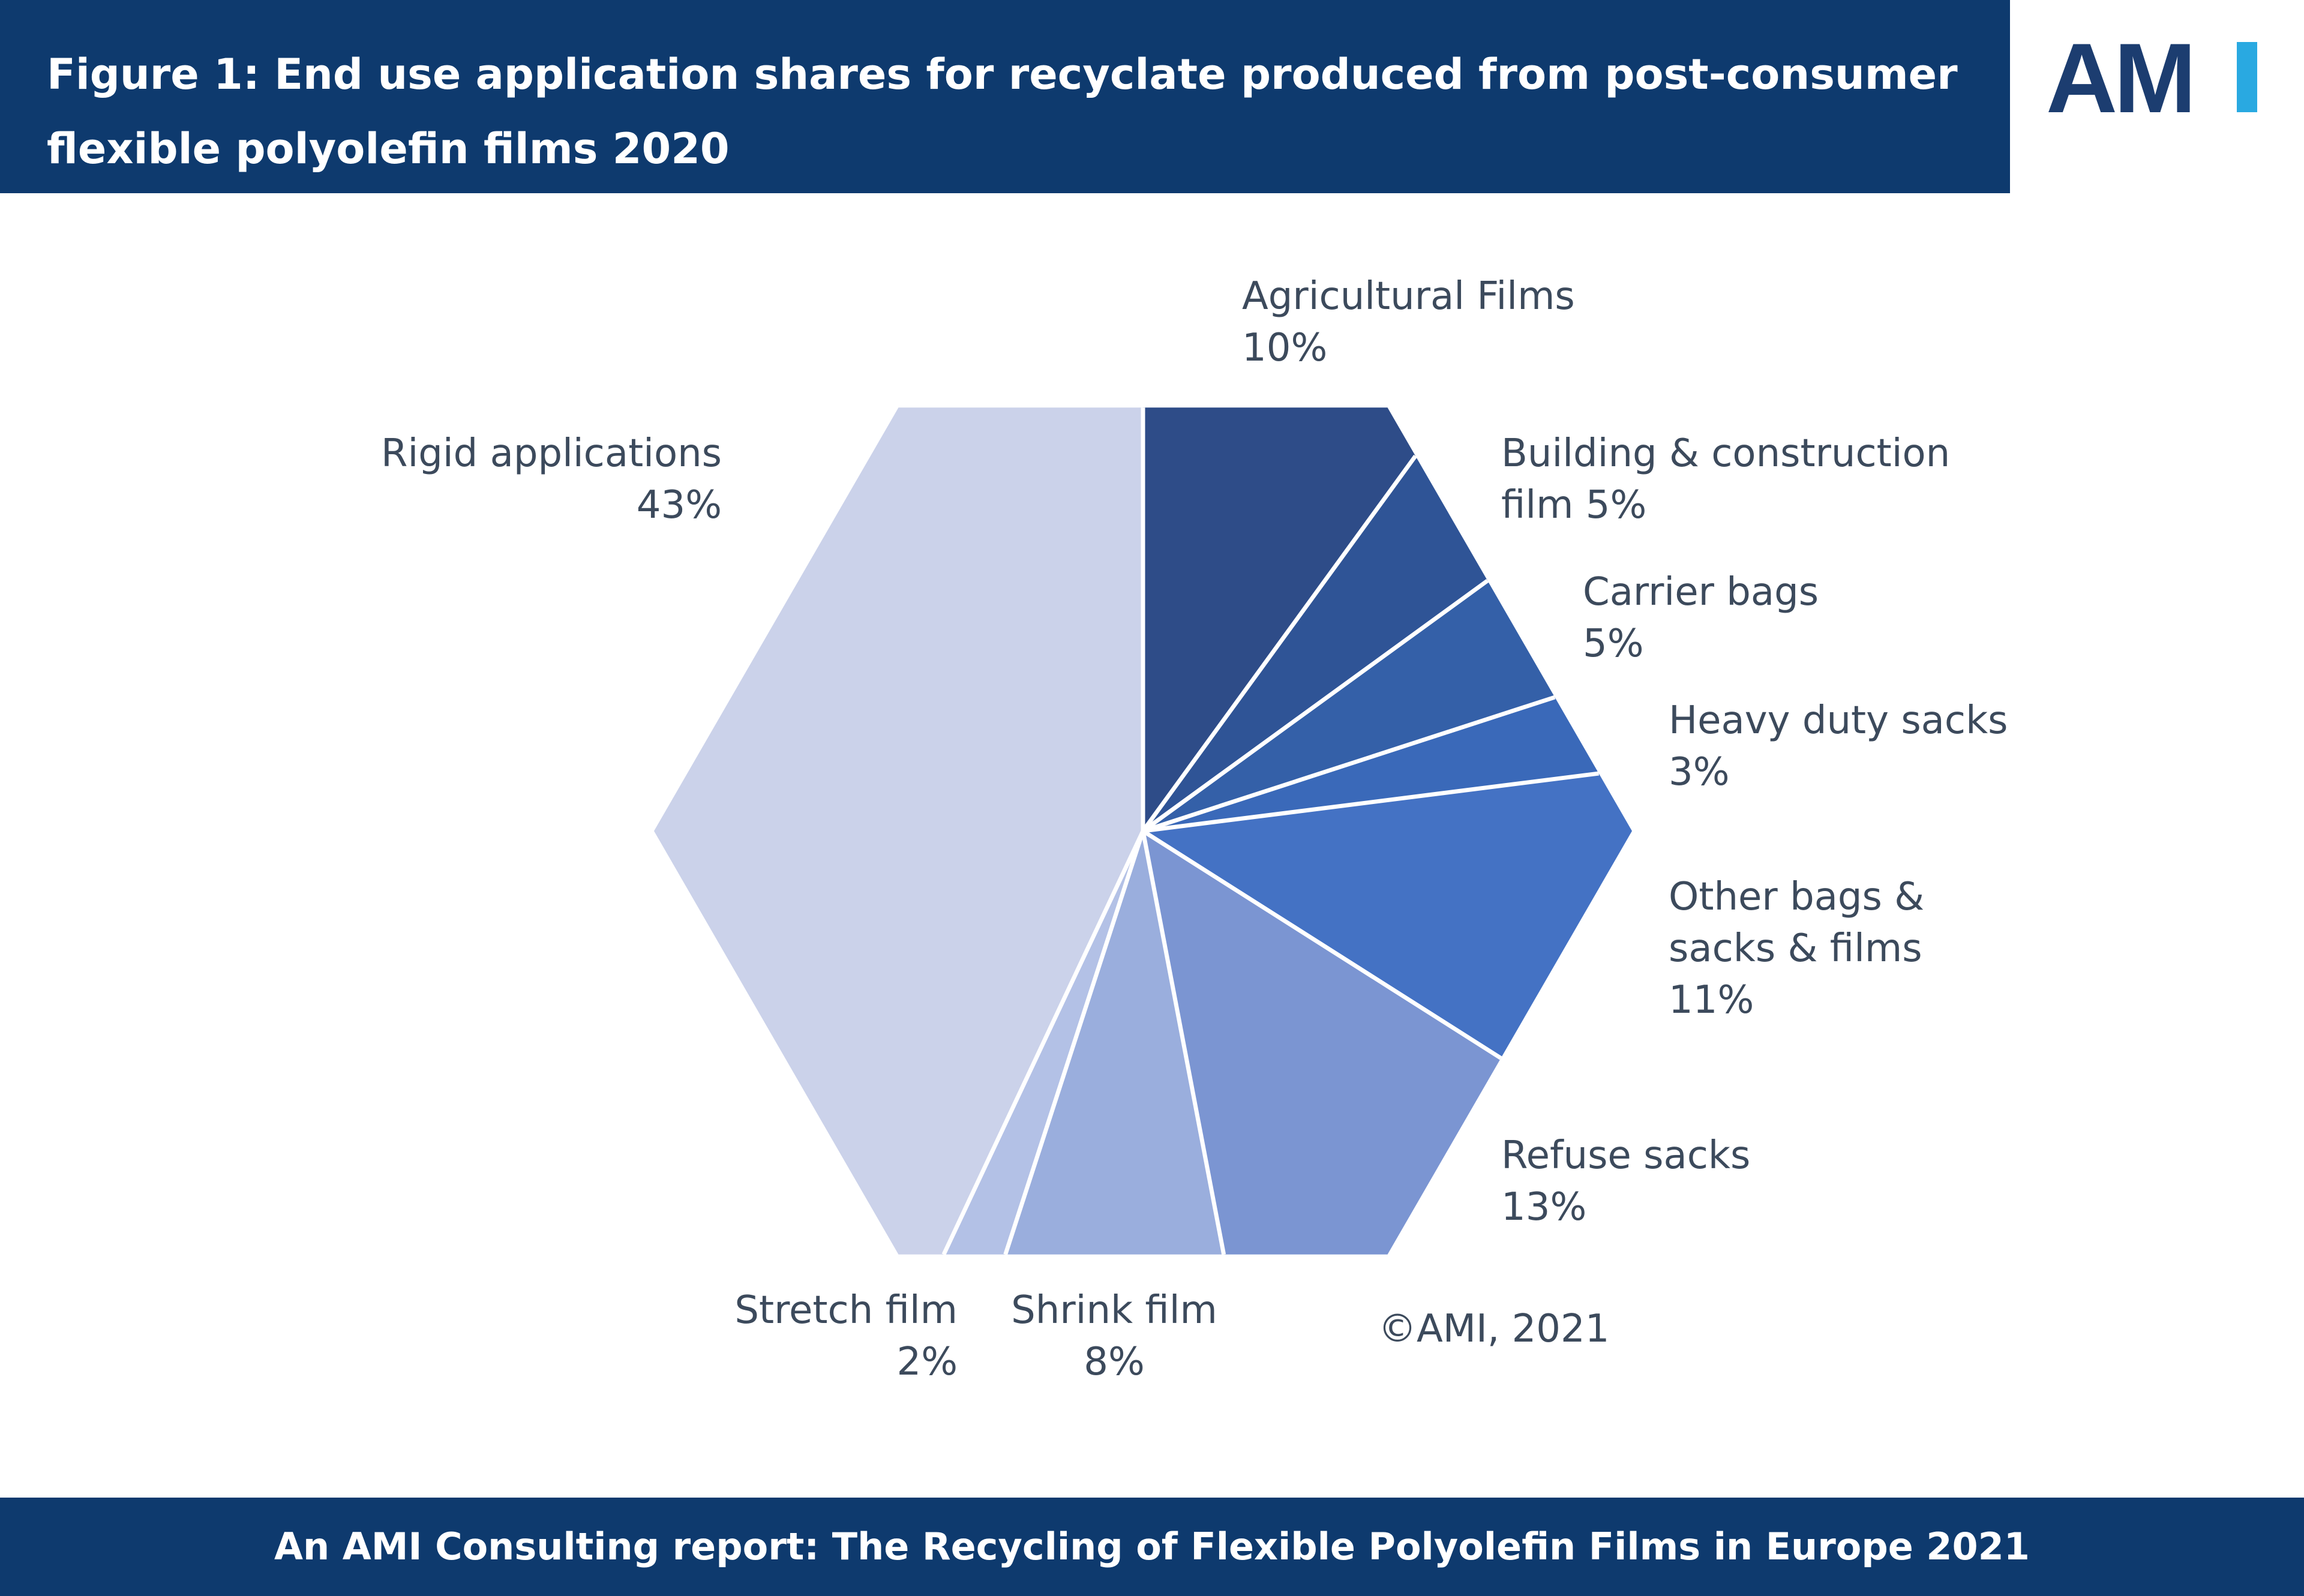 The height and width of the screenshot is (1596, 2304). Describe the element at coordinates (1408, 322) in the screenshot. I see `slice-label: Agricultural Films 10%` at that location.